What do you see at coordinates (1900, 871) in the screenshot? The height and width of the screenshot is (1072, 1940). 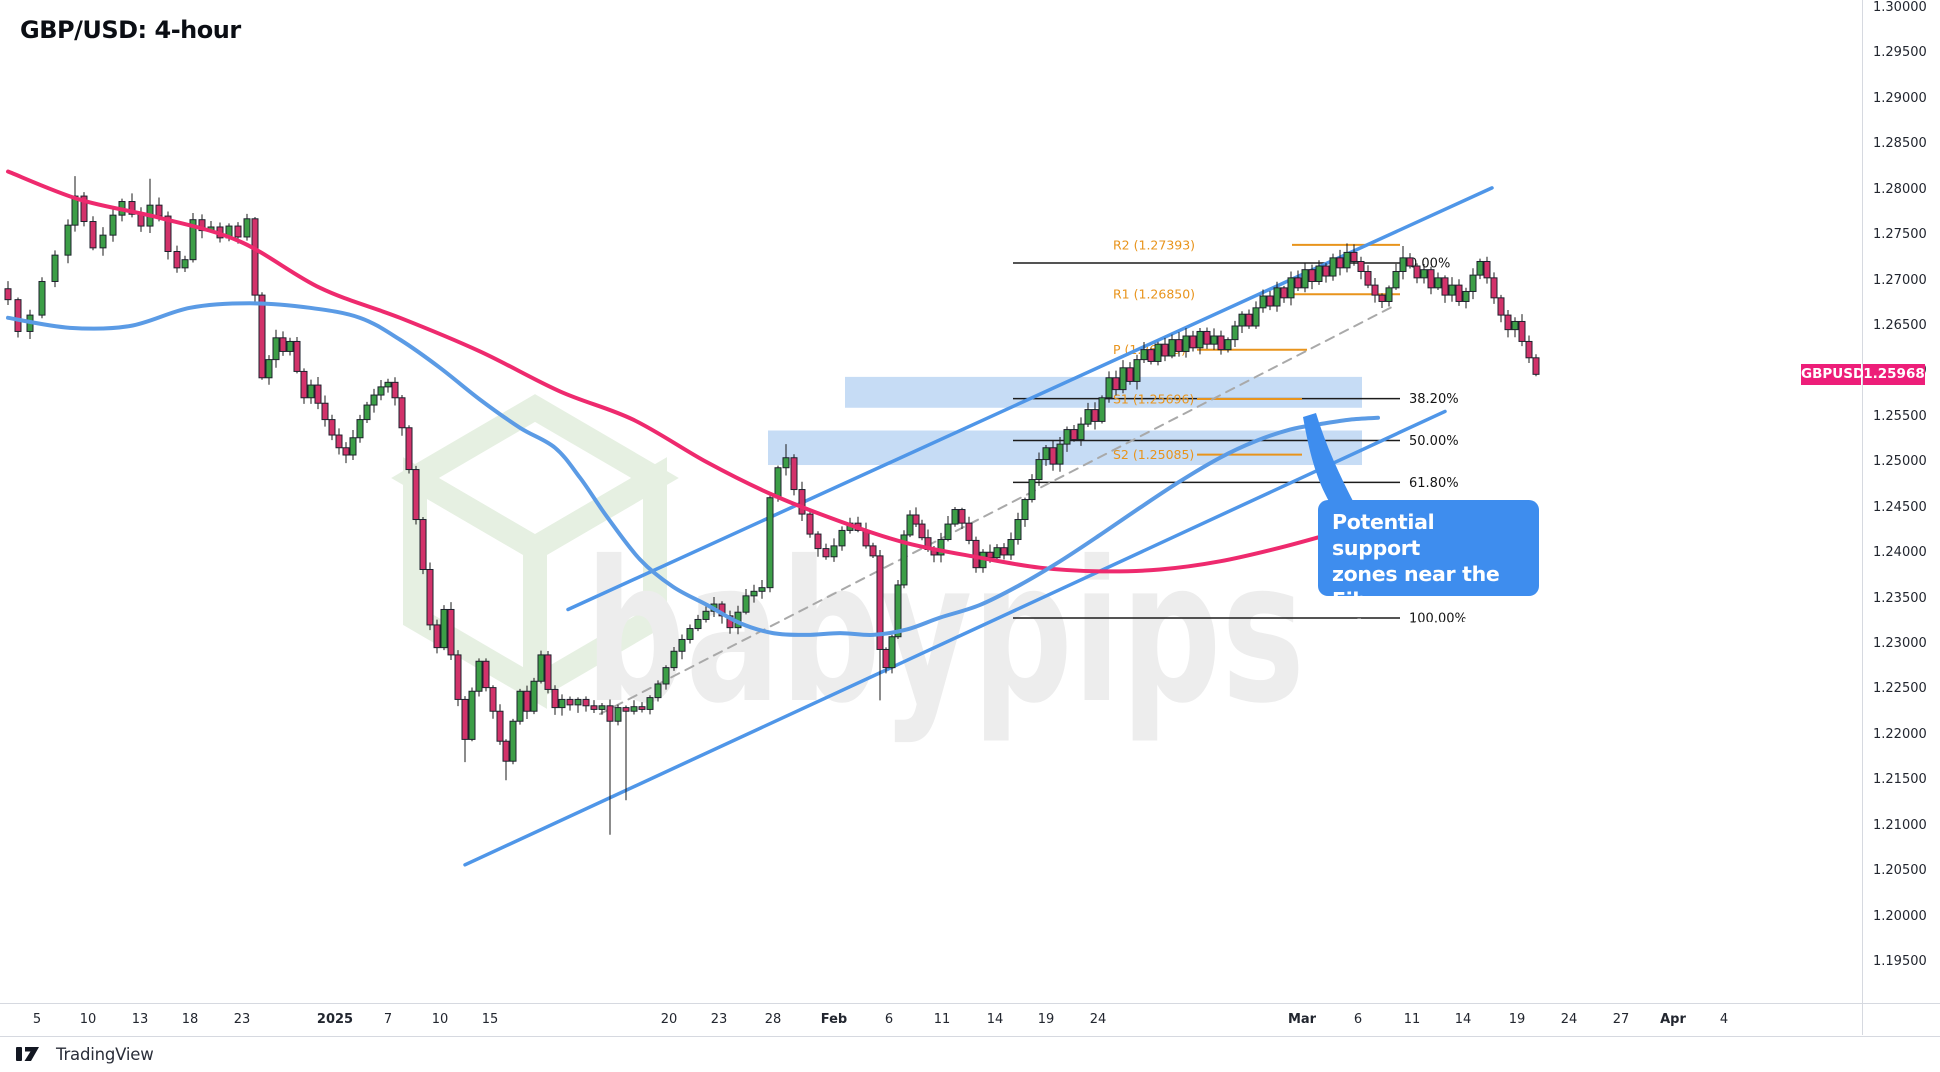 I see `price-axis-label: 1.20500` at bounding box center [1900, 871].